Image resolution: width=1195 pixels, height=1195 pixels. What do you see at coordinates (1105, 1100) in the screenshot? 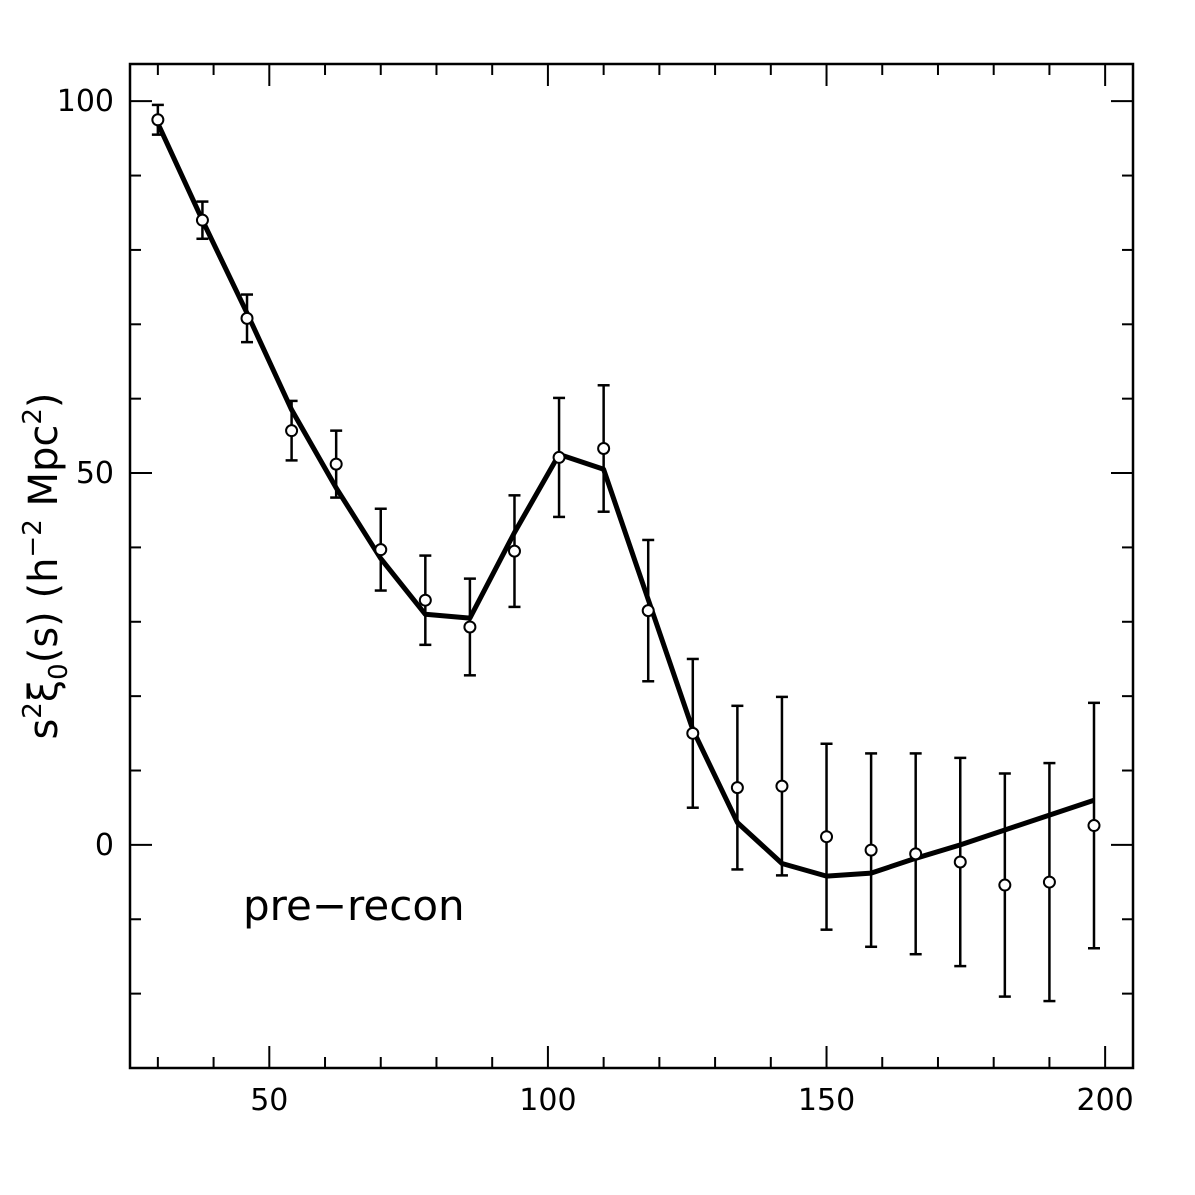
I see `x-tick-label: 200` at bounding box center [1105, 1100].